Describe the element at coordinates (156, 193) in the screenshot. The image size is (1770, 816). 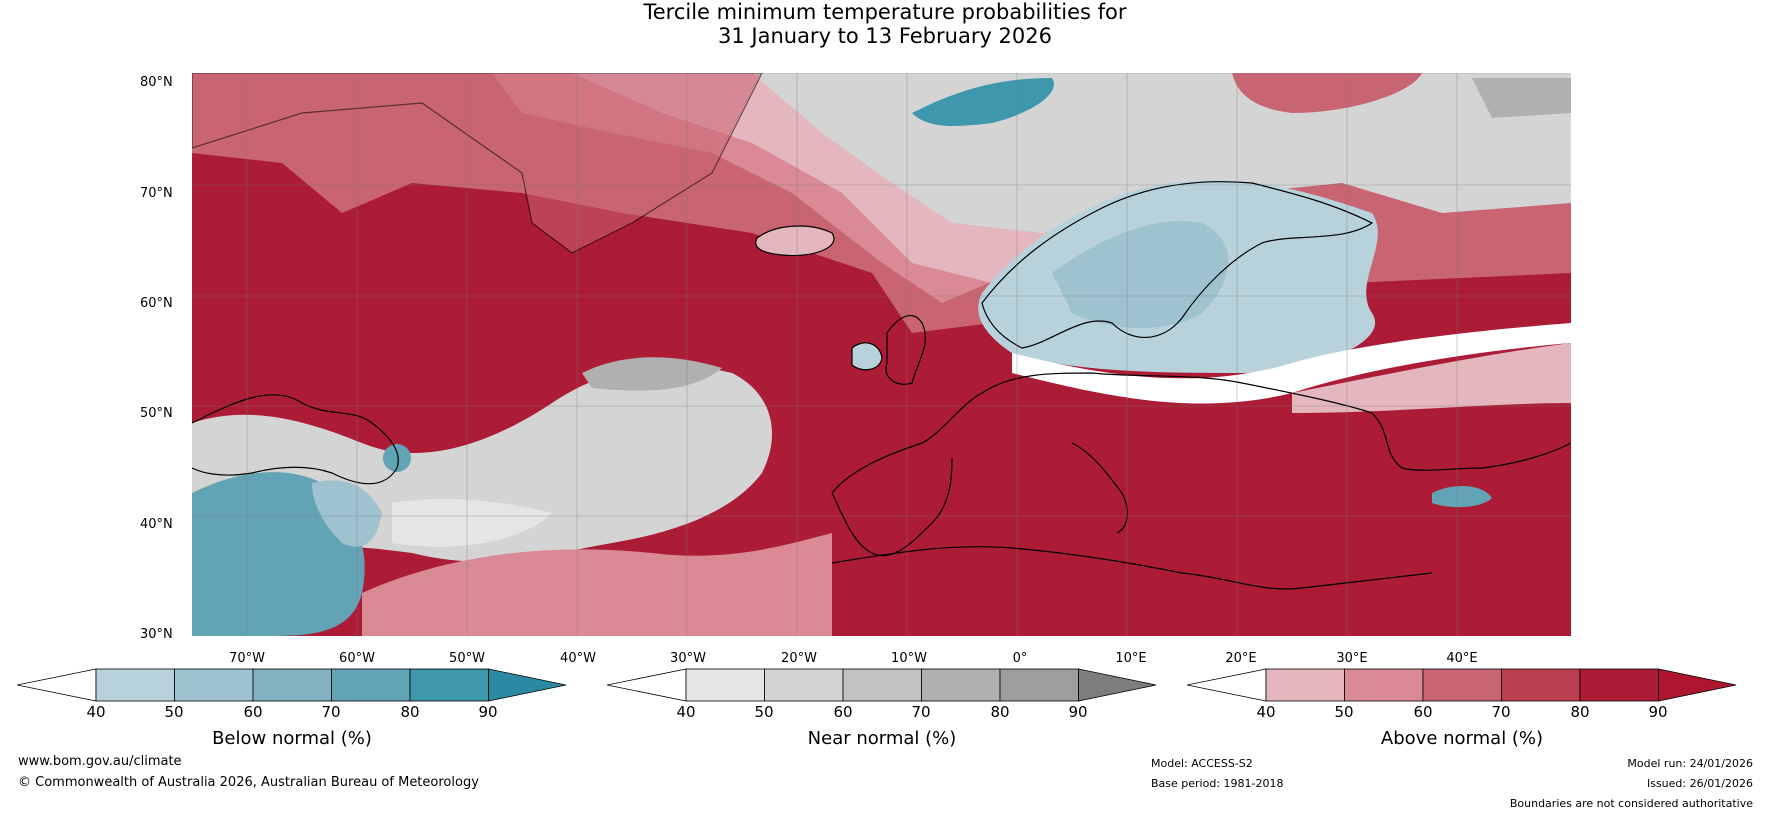
I see `lat-label-70n: 70°N` at that location.